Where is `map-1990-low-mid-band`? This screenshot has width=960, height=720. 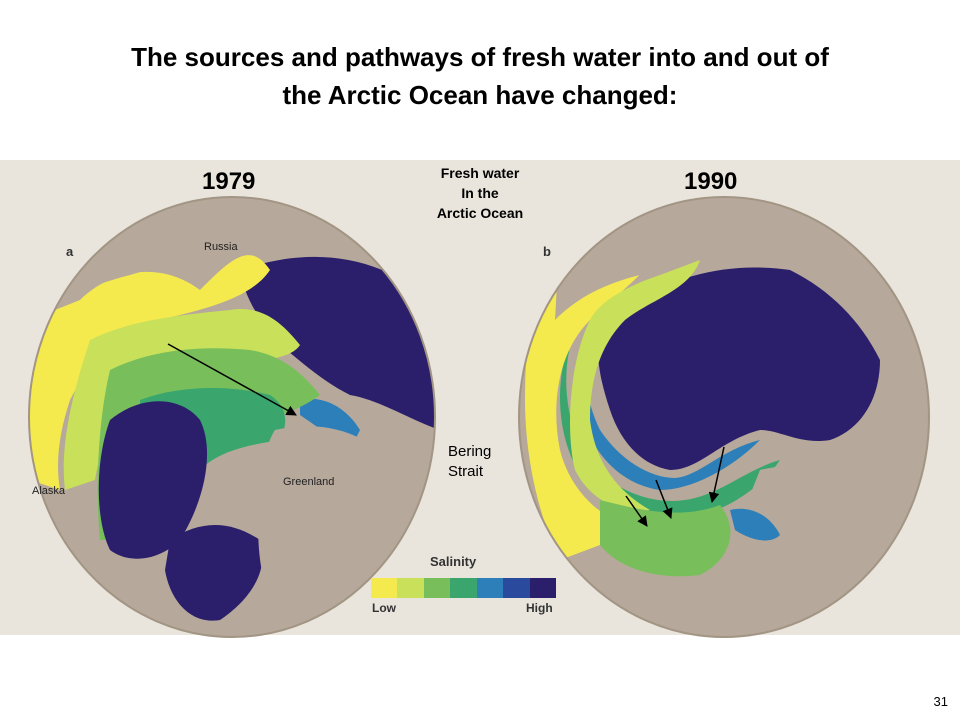
map-1990-low-mid-band is located at coordinates (635, 385).